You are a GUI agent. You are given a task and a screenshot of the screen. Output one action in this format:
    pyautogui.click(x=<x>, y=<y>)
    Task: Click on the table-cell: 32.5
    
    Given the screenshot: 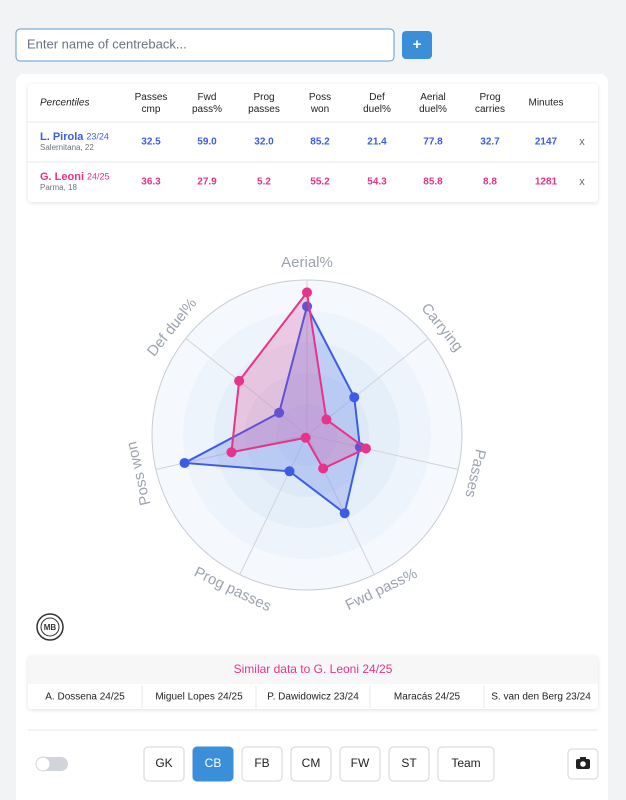 What is the action you would take?
    pyautogui.click(x=151, y=142)
    